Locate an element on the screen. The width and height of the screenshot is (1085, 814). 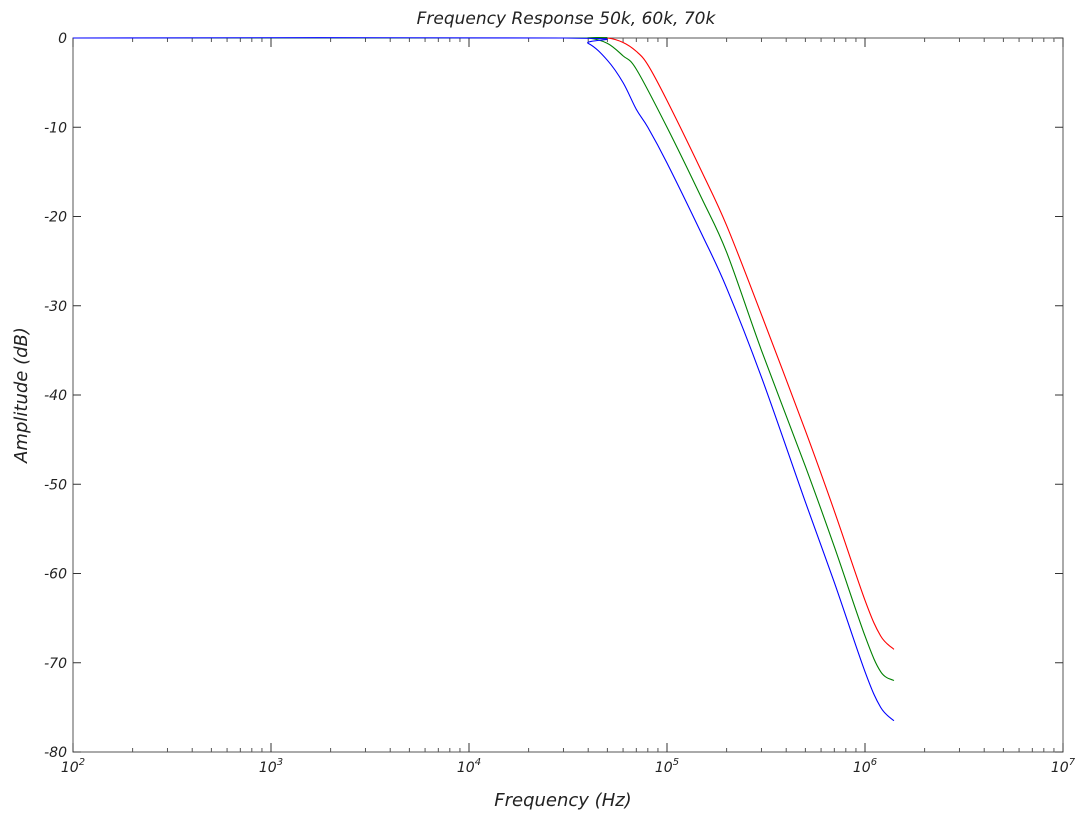
x-tick-label: 10³ is located at coordinates (271, 766).